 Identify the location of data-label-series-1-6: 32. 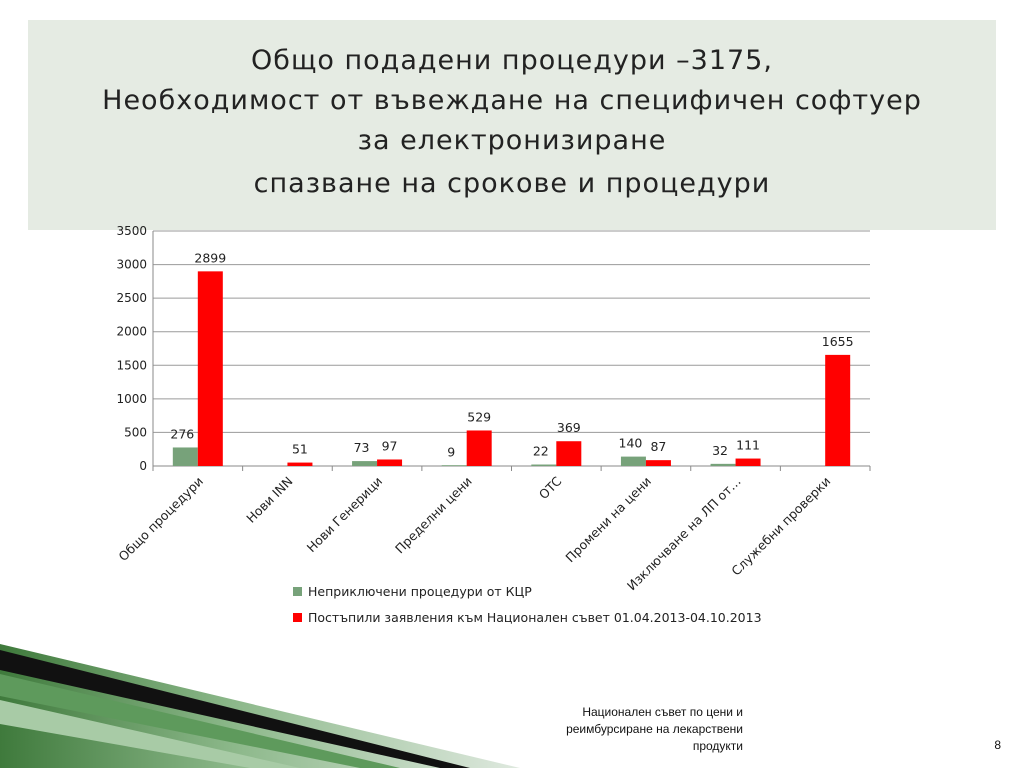
(720, 450).